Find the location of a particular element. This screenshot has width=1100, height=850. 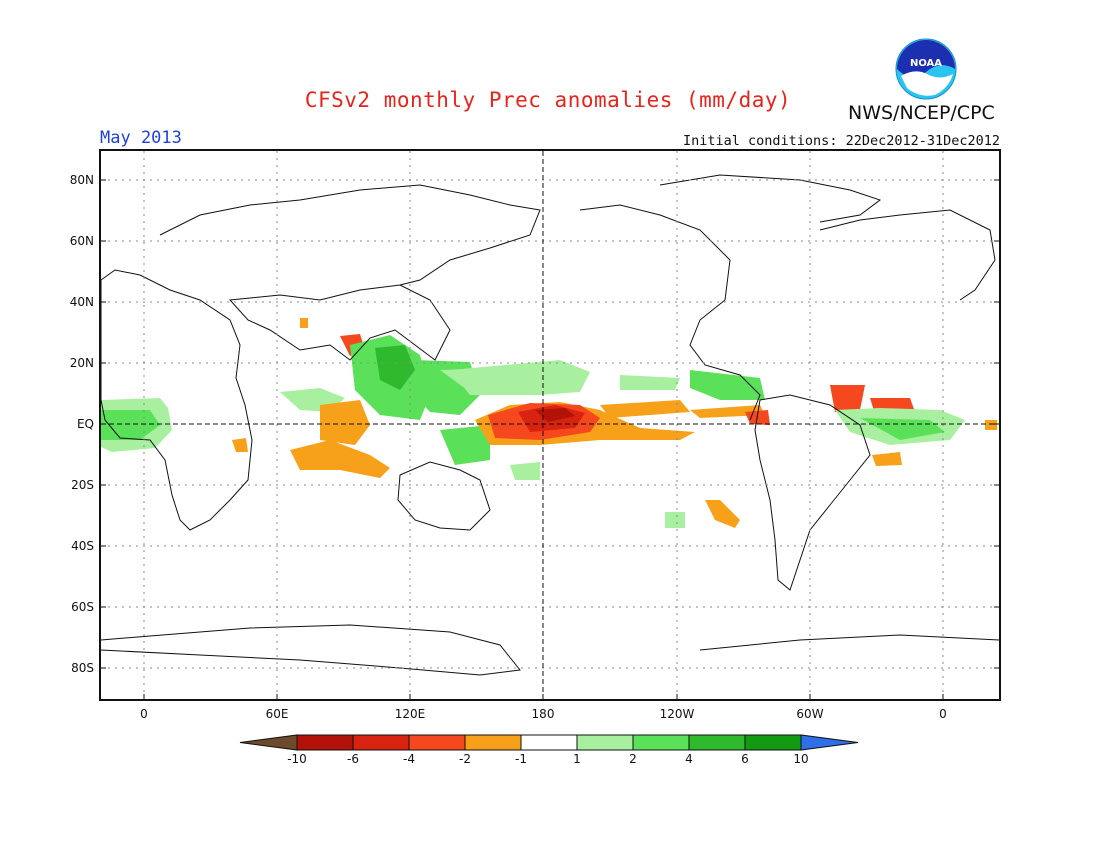

chart-title-text: CFSv2 monthly Prec anomalies (mm/day) is located at coordinates (548, 100).